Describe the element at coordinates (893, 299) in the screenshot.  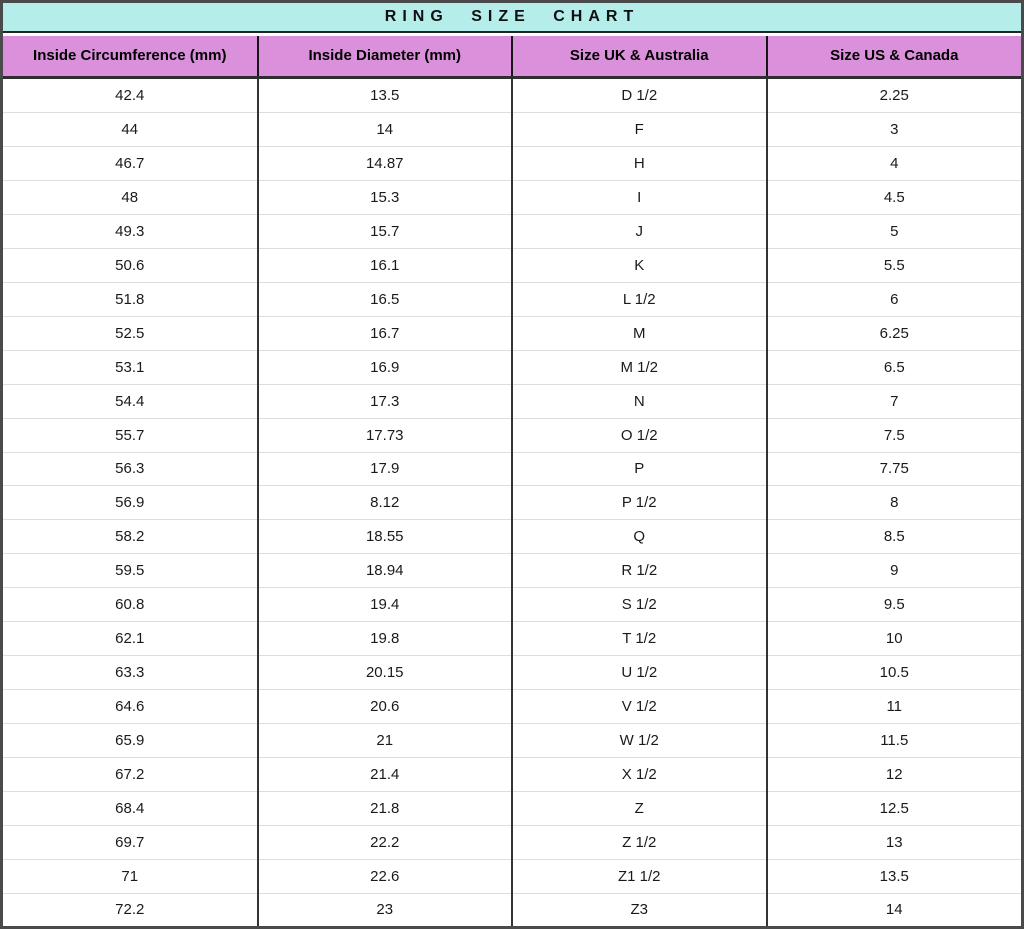
I see `table-cell: 6` at that location.